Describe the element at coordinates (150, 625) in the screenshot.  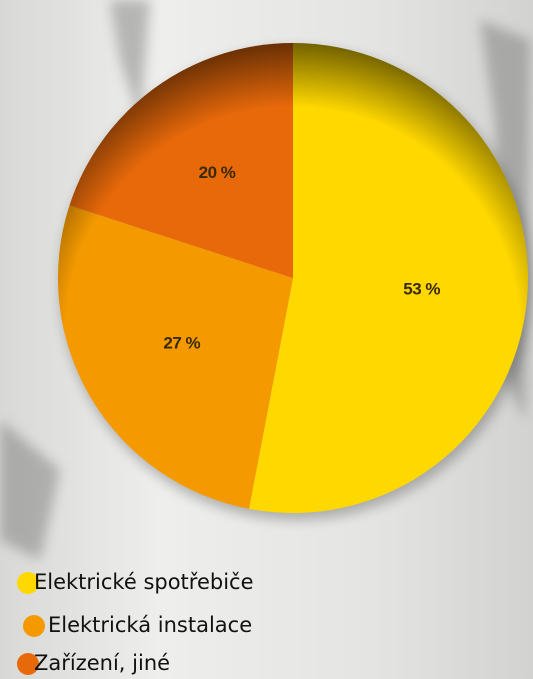
I see `legend-label: Elektrická instalace` at that location.